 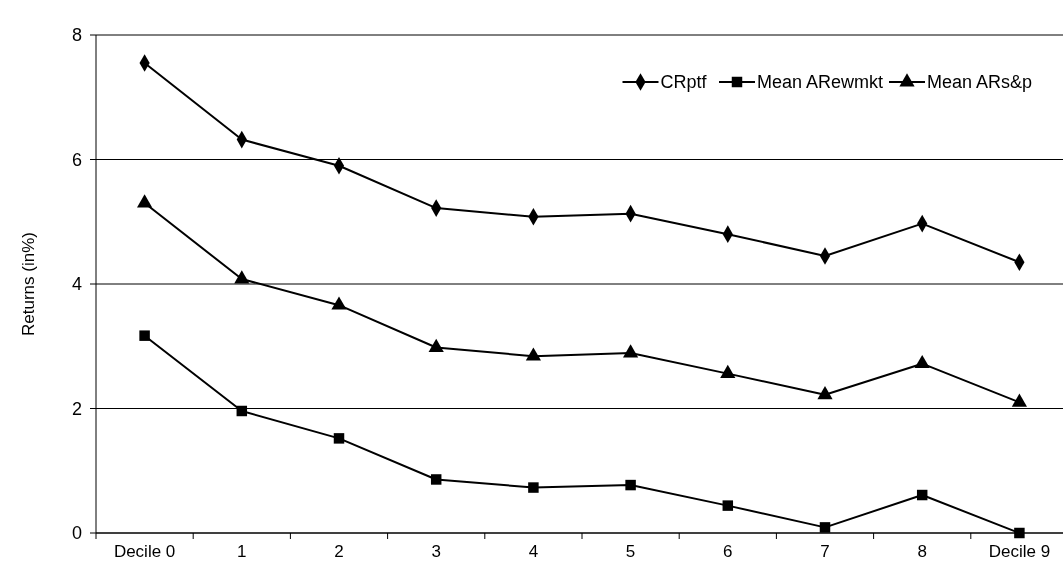 I want to click on x-tick-label: 3, so click(x=436, y=551).